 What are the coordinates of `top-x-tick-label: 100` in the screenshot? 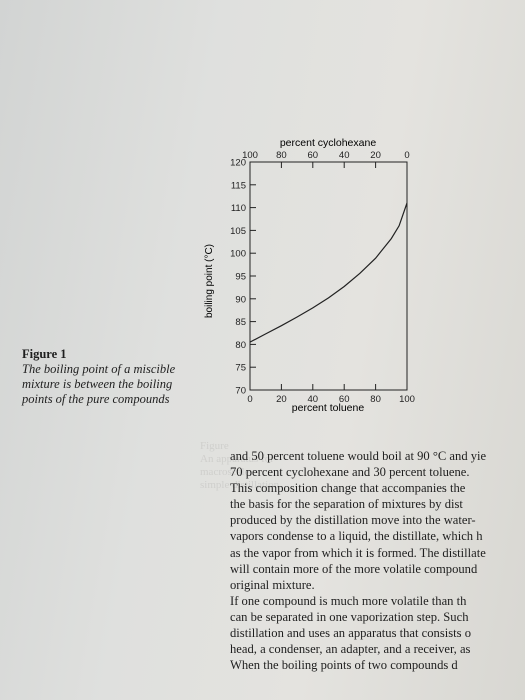 It's located at (250, 155).